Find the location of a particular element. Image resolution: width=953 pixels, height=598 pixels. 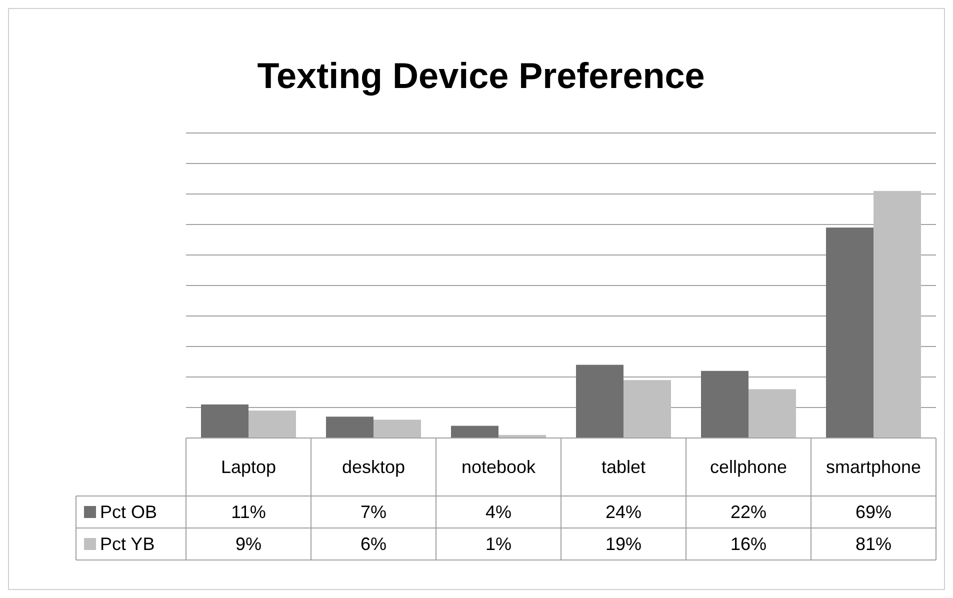

legend-label: Pct OB is located at coordinates (129, 512).